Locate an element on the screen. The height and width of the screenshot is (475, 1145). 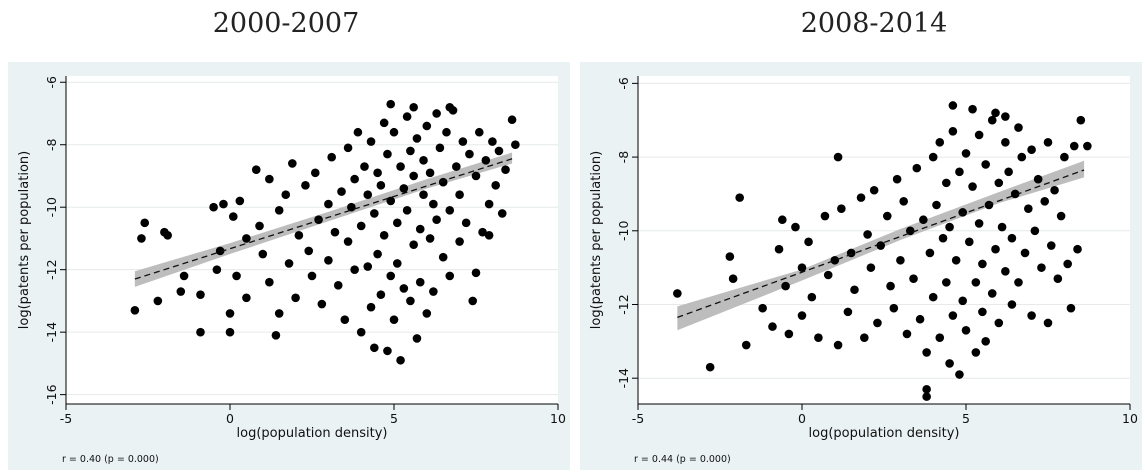
x-tick-label: 10 is located at coordinates (1130, 418).